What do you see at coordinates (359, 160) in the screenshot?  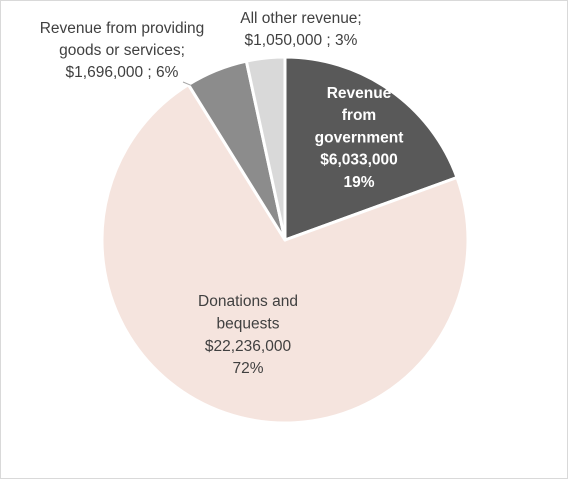 I see `data-label-line: $6,033,000` at bounding box center [359, 160].